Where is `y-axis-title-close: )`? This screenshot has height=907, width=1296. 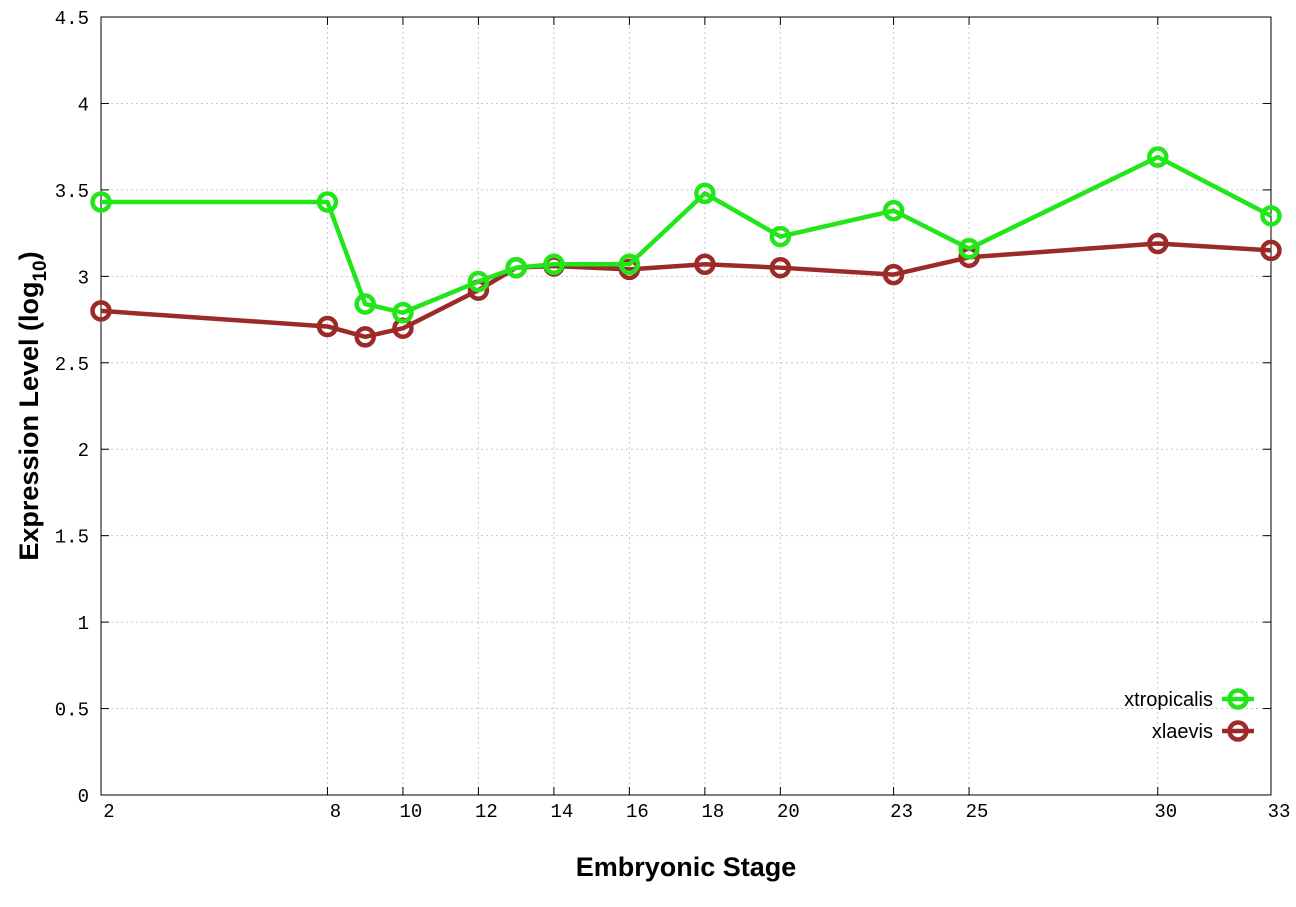 y-axis-title-close: ) is located at coordinates (29, 255).